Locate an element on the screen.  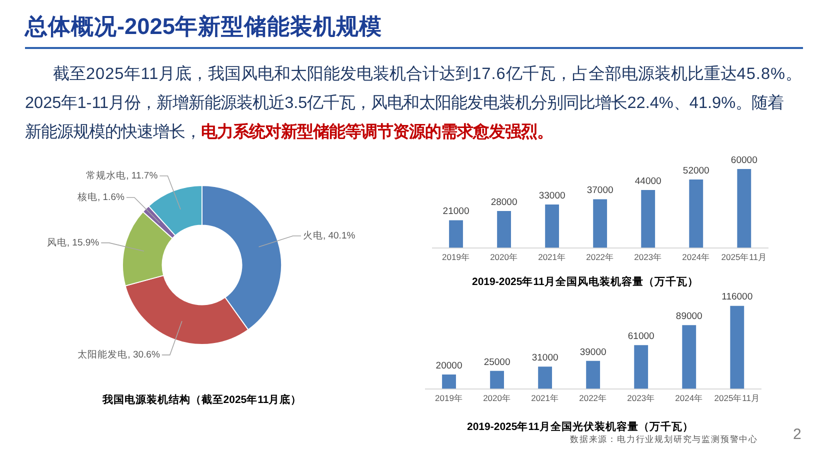
text: 2019-2025年11月全国光伏装机容量（万千瓦） is located at coordinates (580, 427).